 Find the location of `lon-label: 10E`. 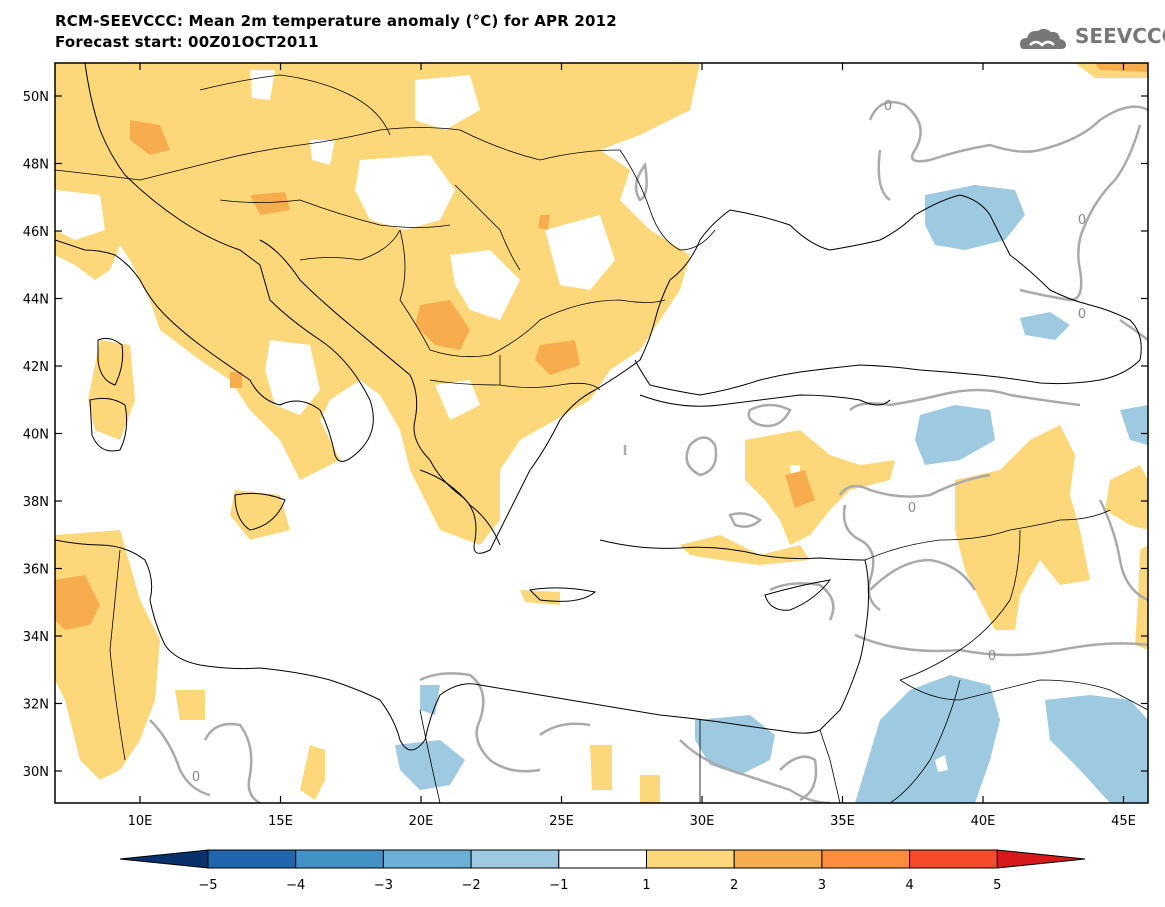

lon-label: 10E is located at coordinates (140, 821).